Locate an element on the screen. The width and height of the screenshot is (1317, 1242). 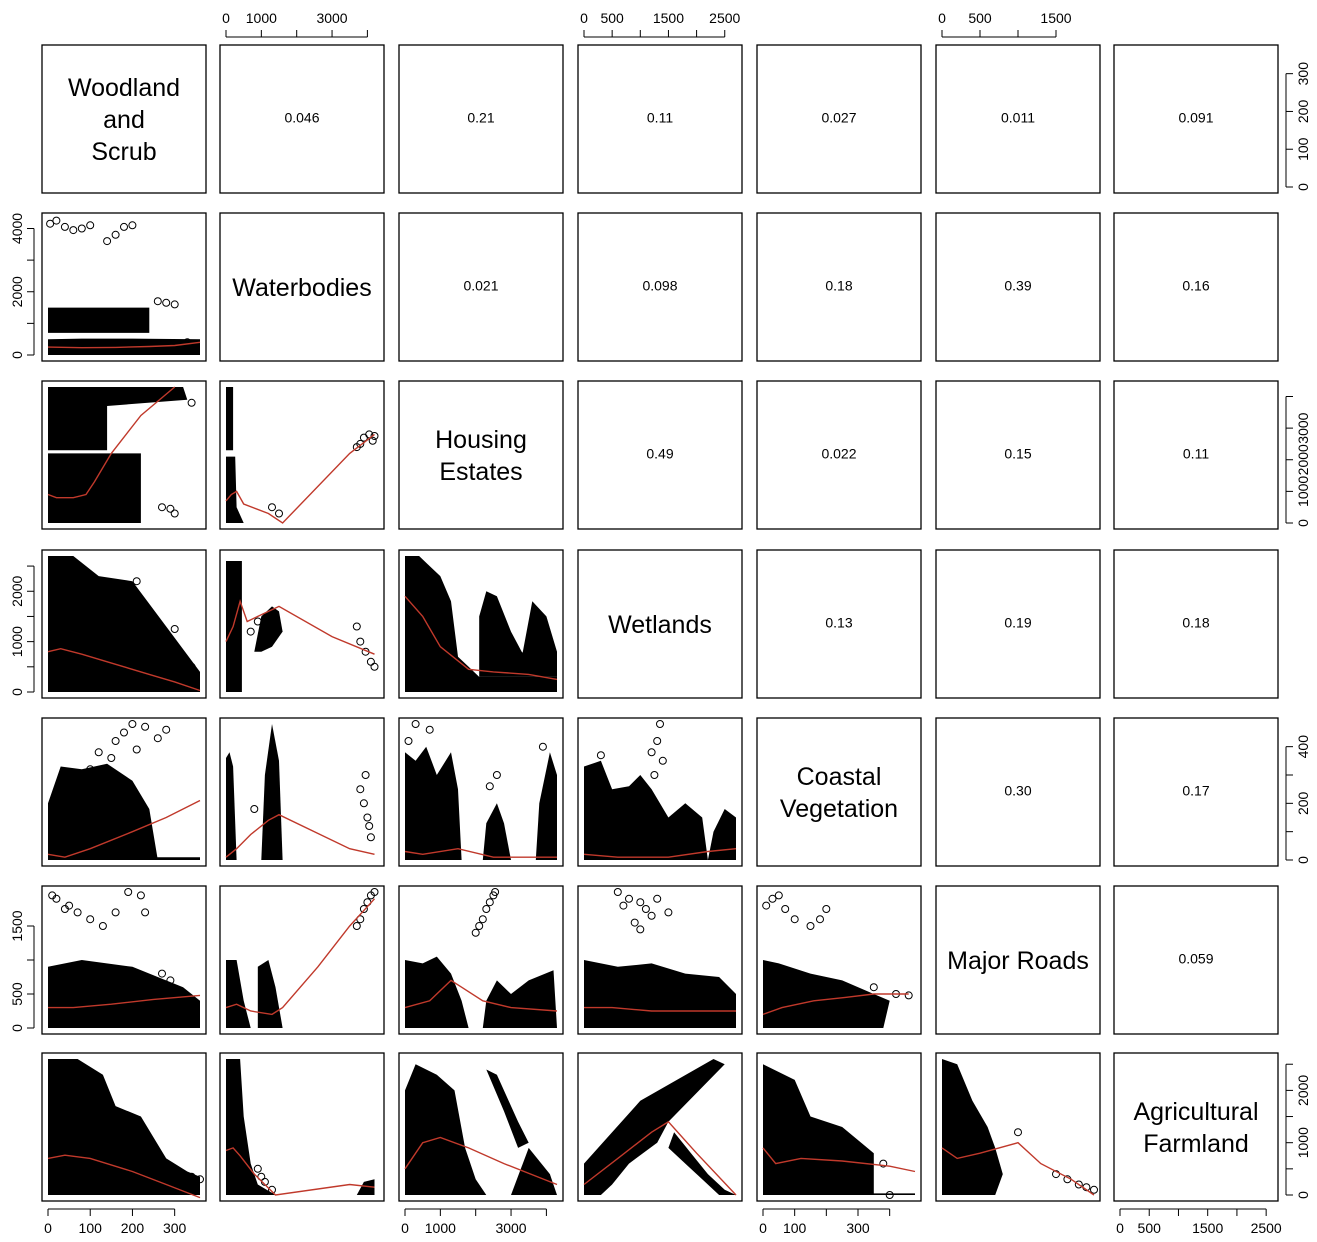
tick-label: 2500 is located at coordinates (1266, 1228).